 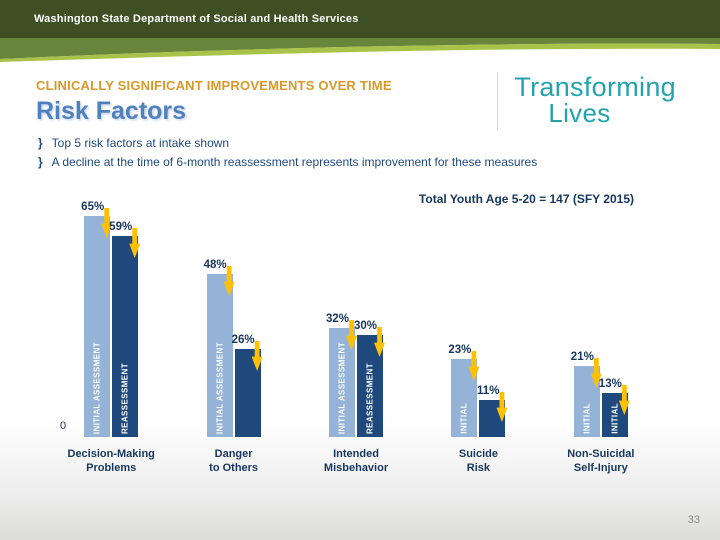 I want to click on bar-pair: 48% INITIAL ASSESSMENT 26%, so click(x=233, y=313).